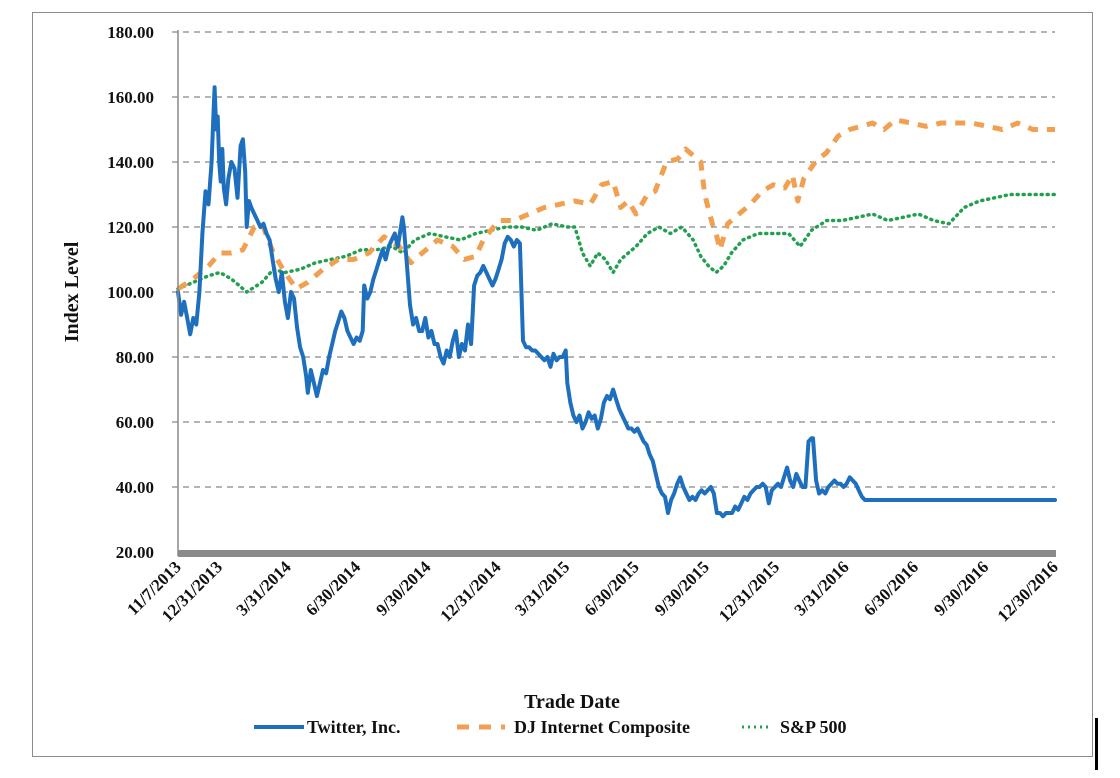  Describe the element at coordinates (72, 291) in the screenshot. I see `y-axis-title: Index Level` at that location.